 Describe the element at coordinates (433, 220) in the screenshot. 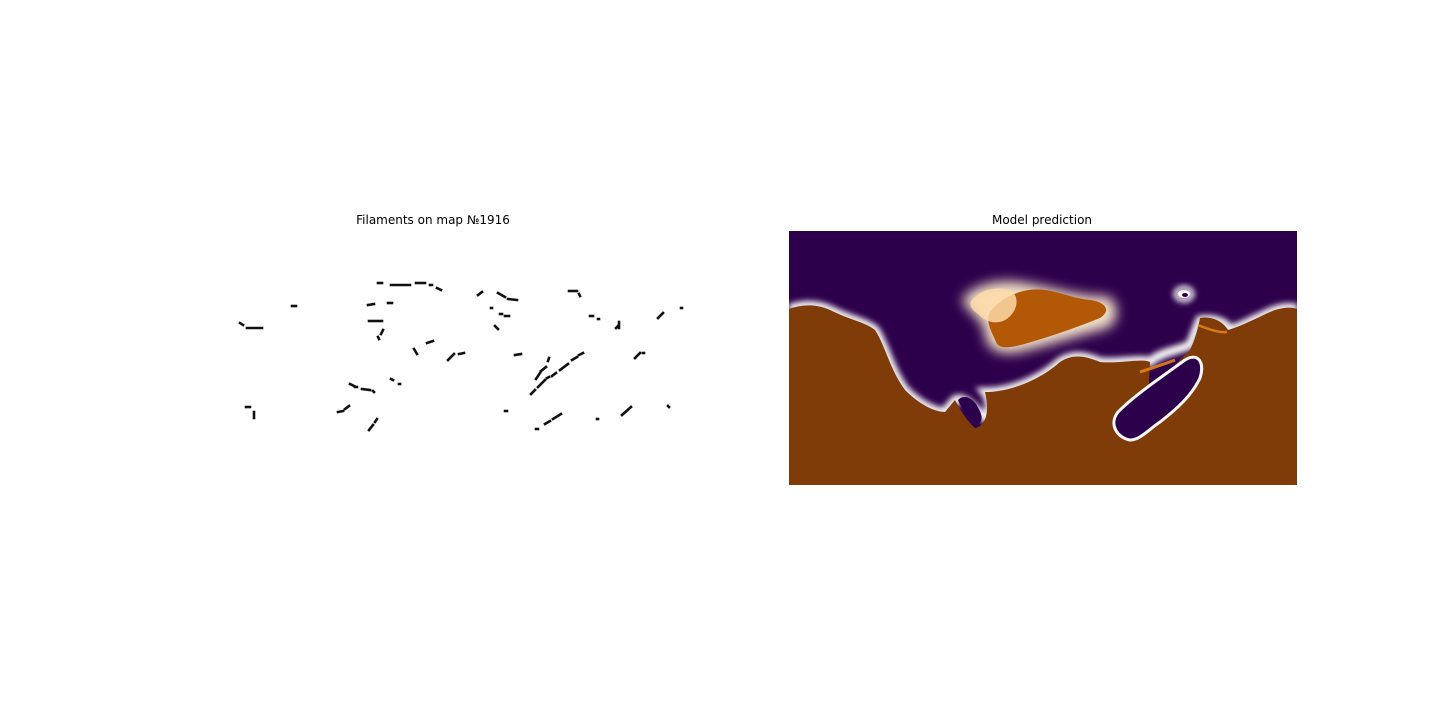

I see `left-panel-title: Filaments on map №1916` at that location.